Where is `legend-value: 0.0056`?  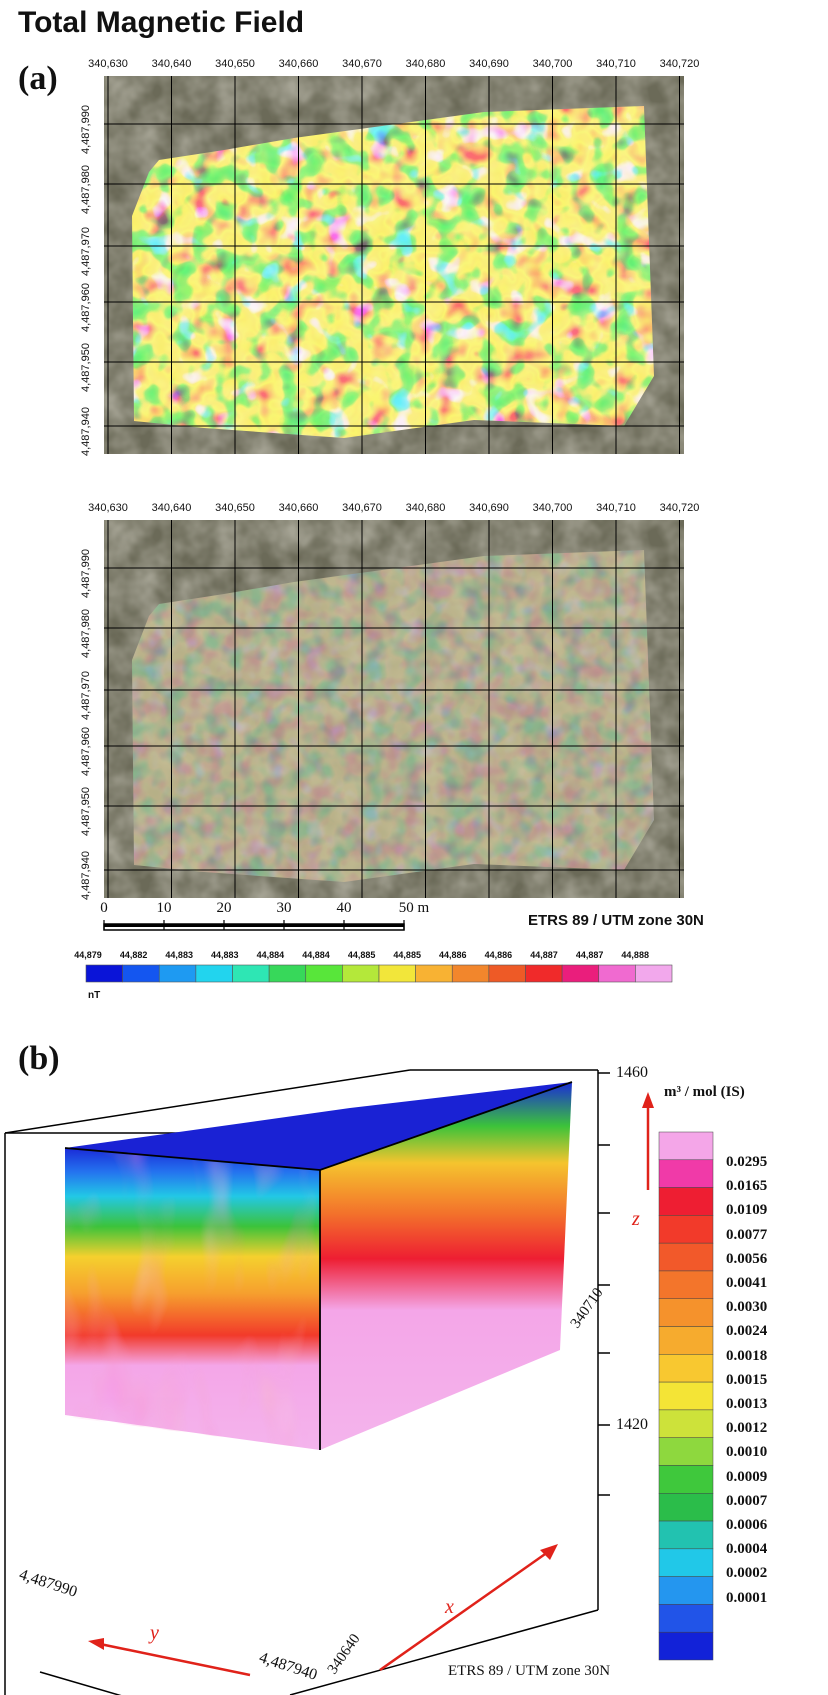
legend-value: 0.0056 is located at coordinates (747, 1258).